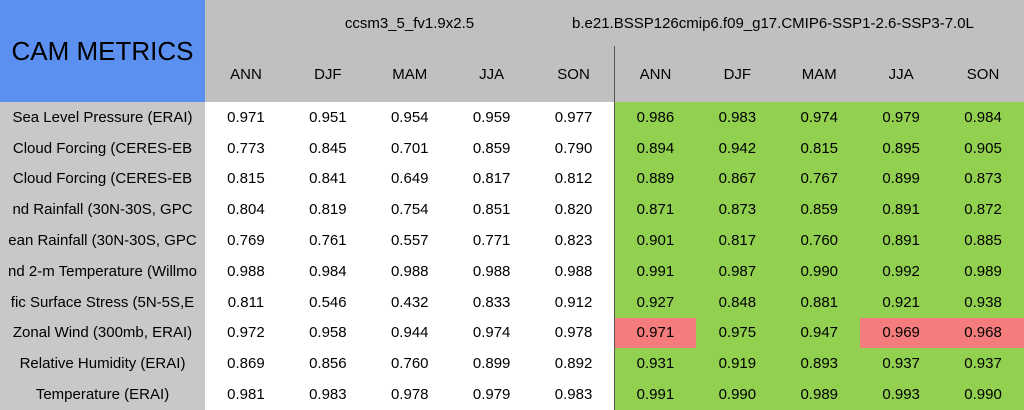 The image size is (1024, 410). What do you see at coordinates (902, 302) in the screenshot?
I see `metric-cell: 0.921` at bounding box center [902, 302].